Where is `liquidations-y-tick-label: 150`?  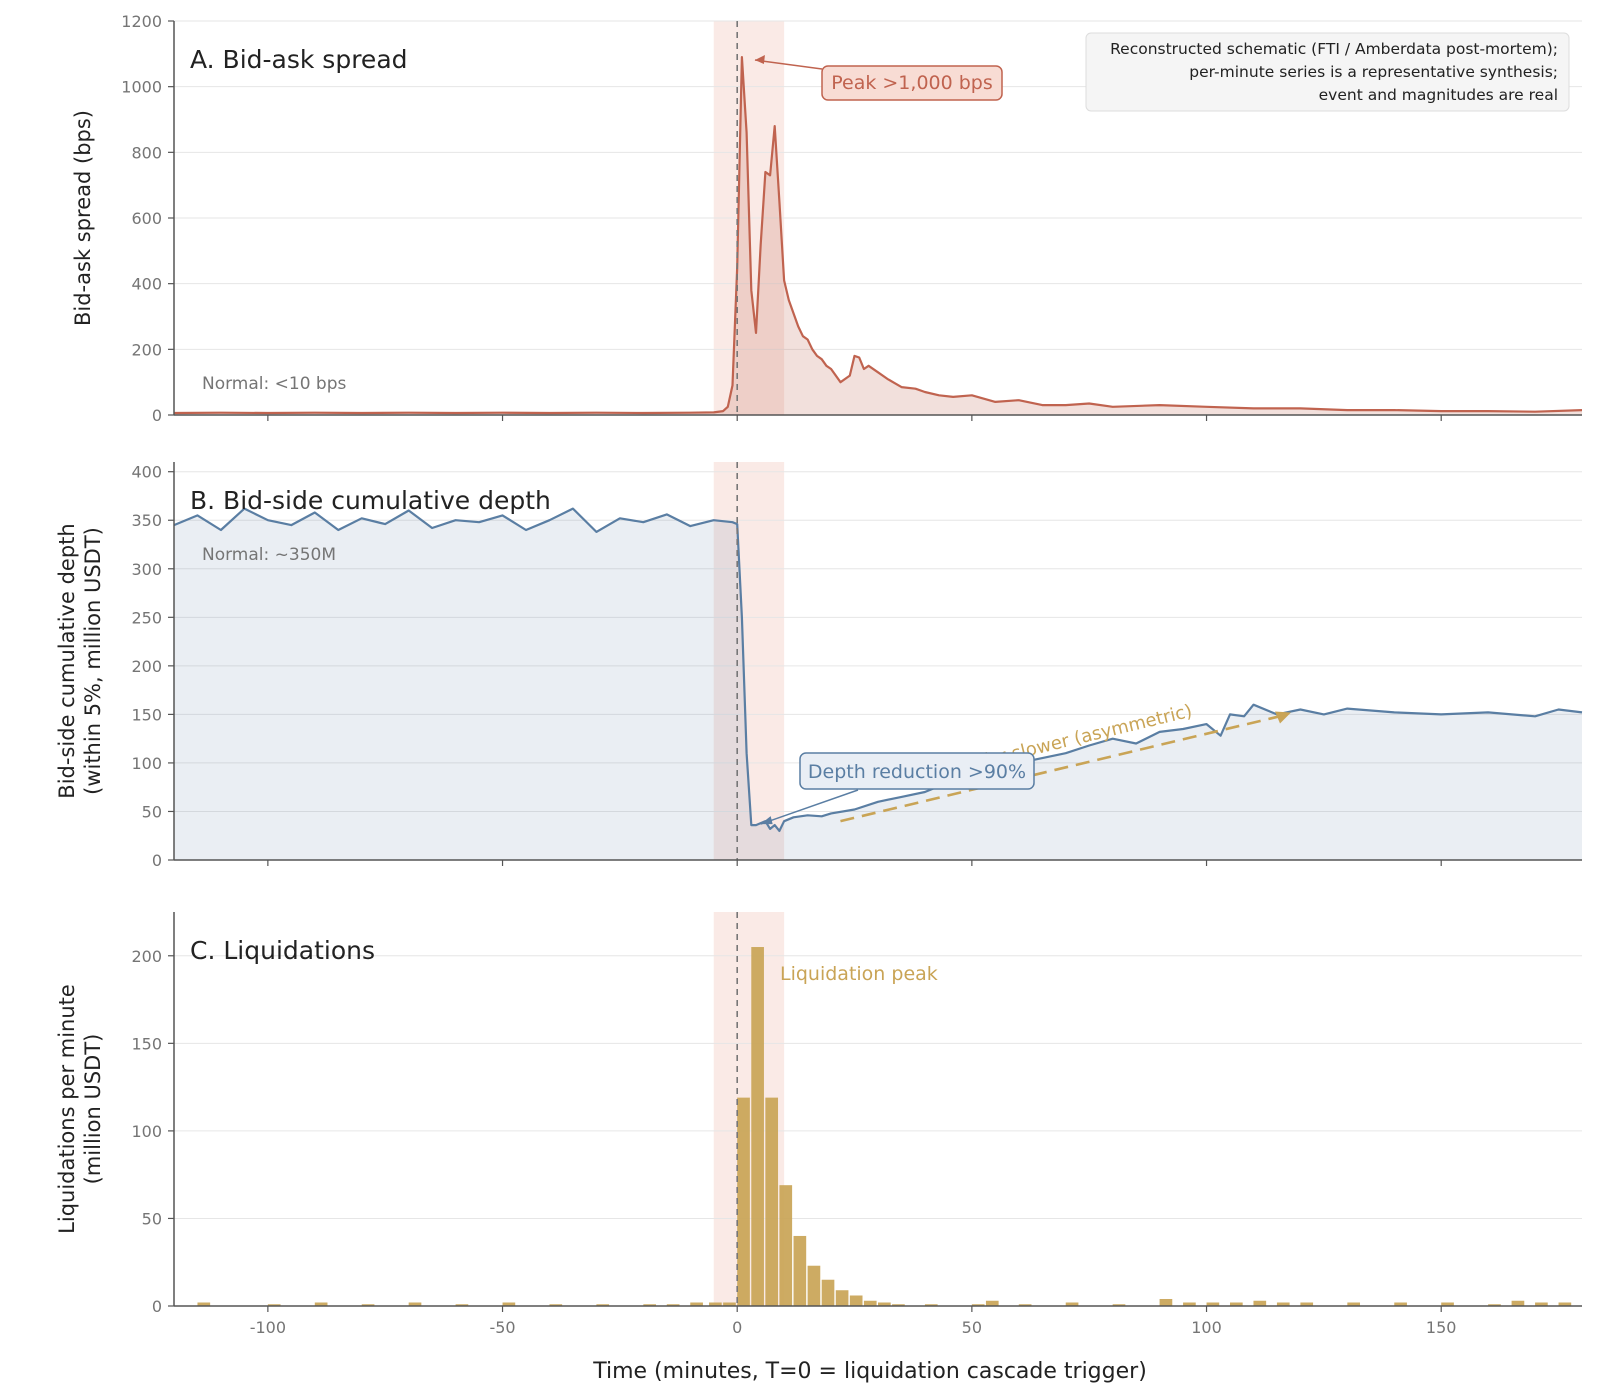
liquidations-y-tick-label: 150 is located at coordinates (146, 1043).